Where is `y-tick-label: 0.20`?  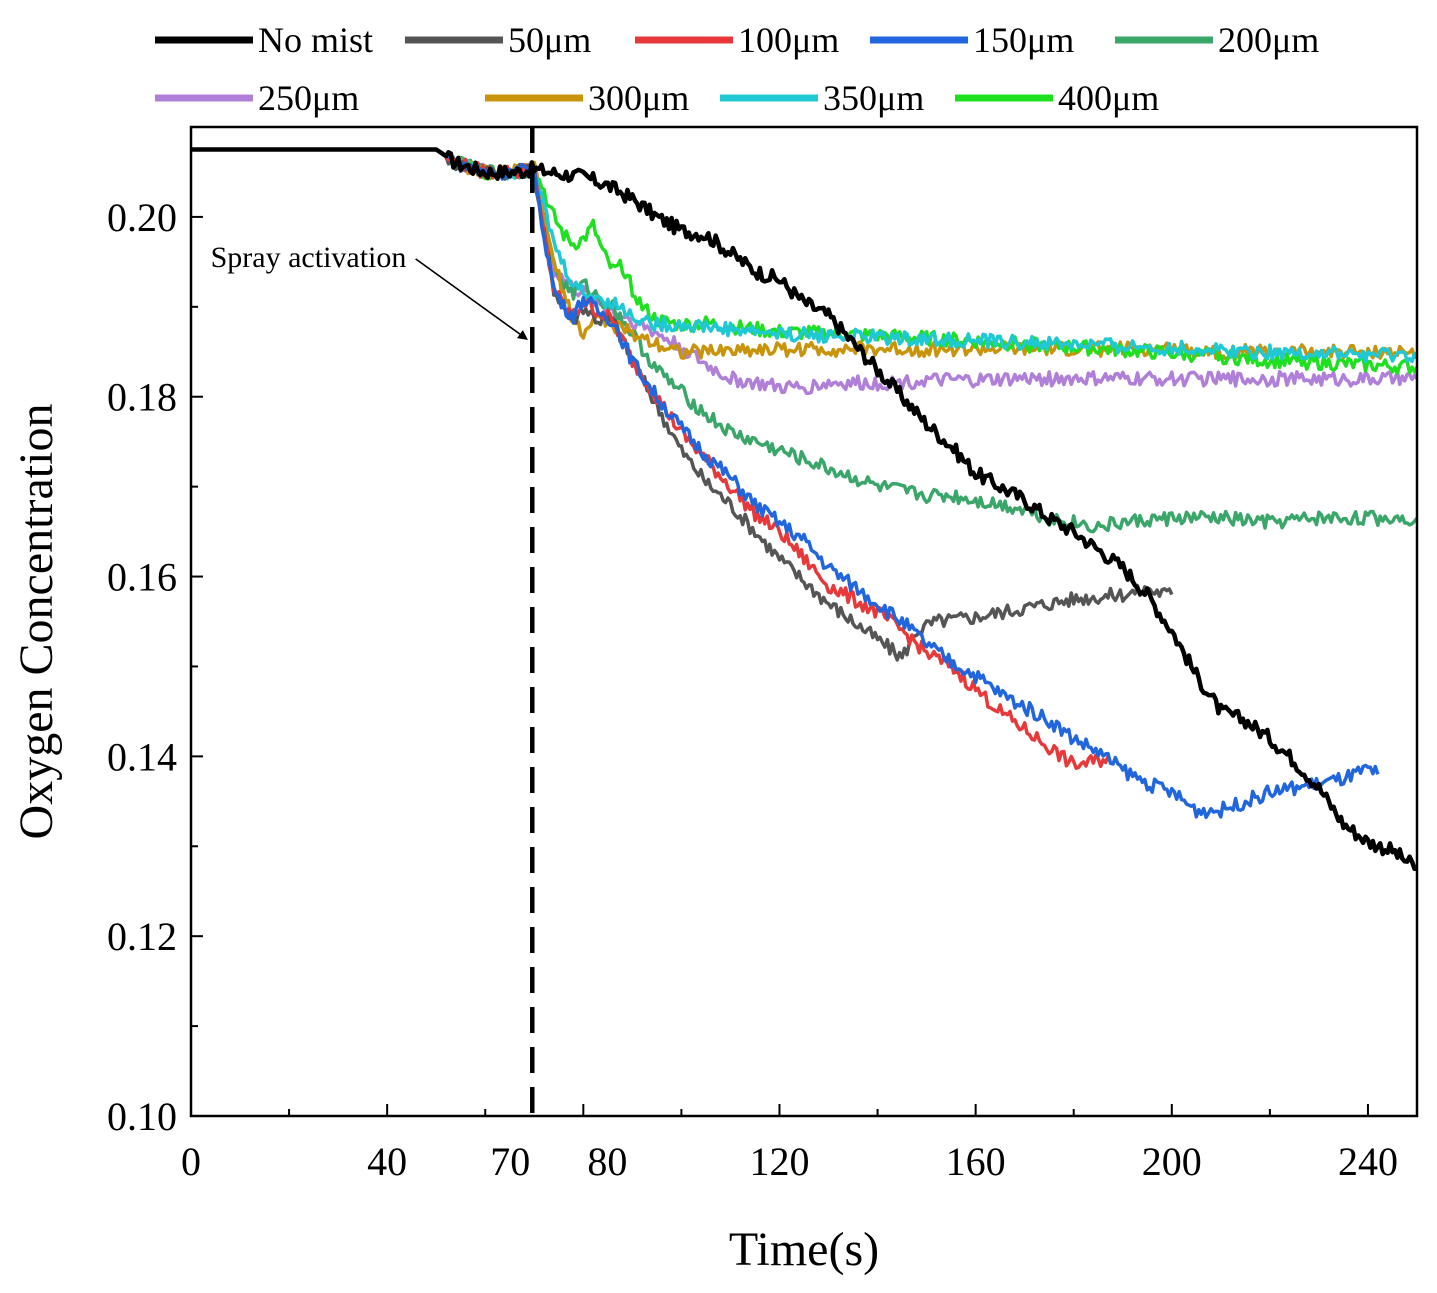 y-tick-label: 0.20 is located at coordinates (142, 217).